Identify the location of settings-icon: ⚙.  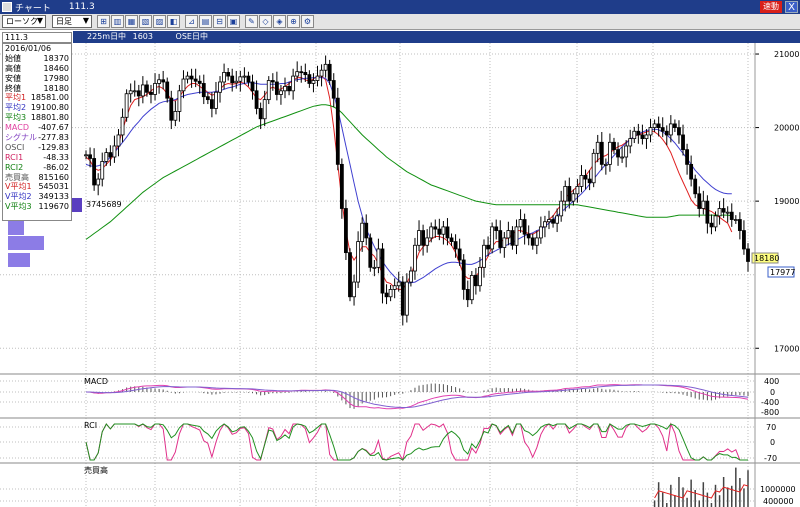
(307, 21).